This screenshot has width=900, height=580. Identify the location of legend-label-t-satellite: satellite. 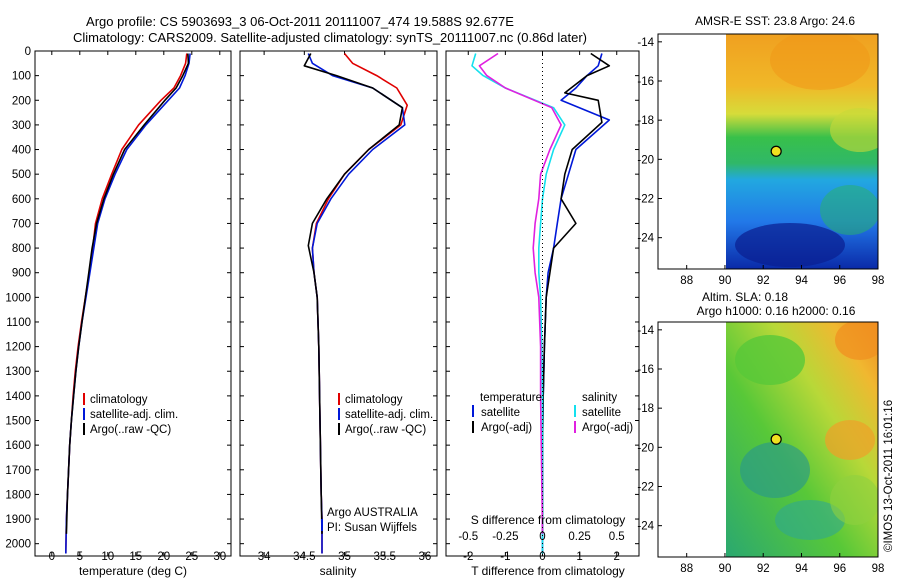
(500, 413).